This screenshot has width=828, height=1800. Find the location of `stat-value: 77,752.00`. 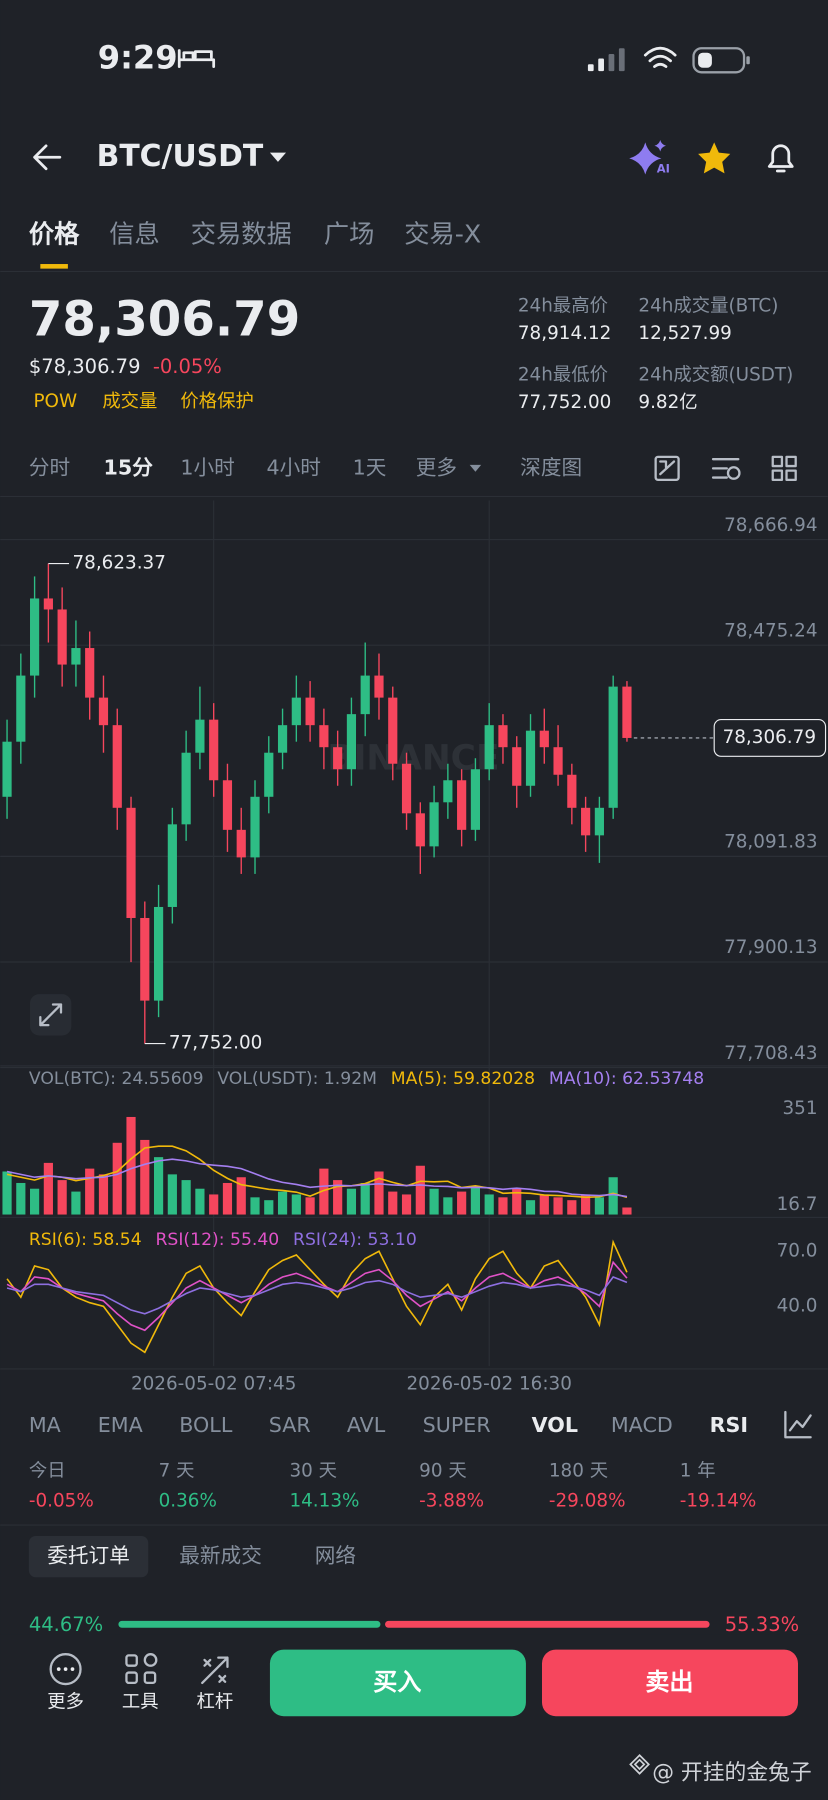

stat-value: 77,752.00 is located at coordinates (564, 402).